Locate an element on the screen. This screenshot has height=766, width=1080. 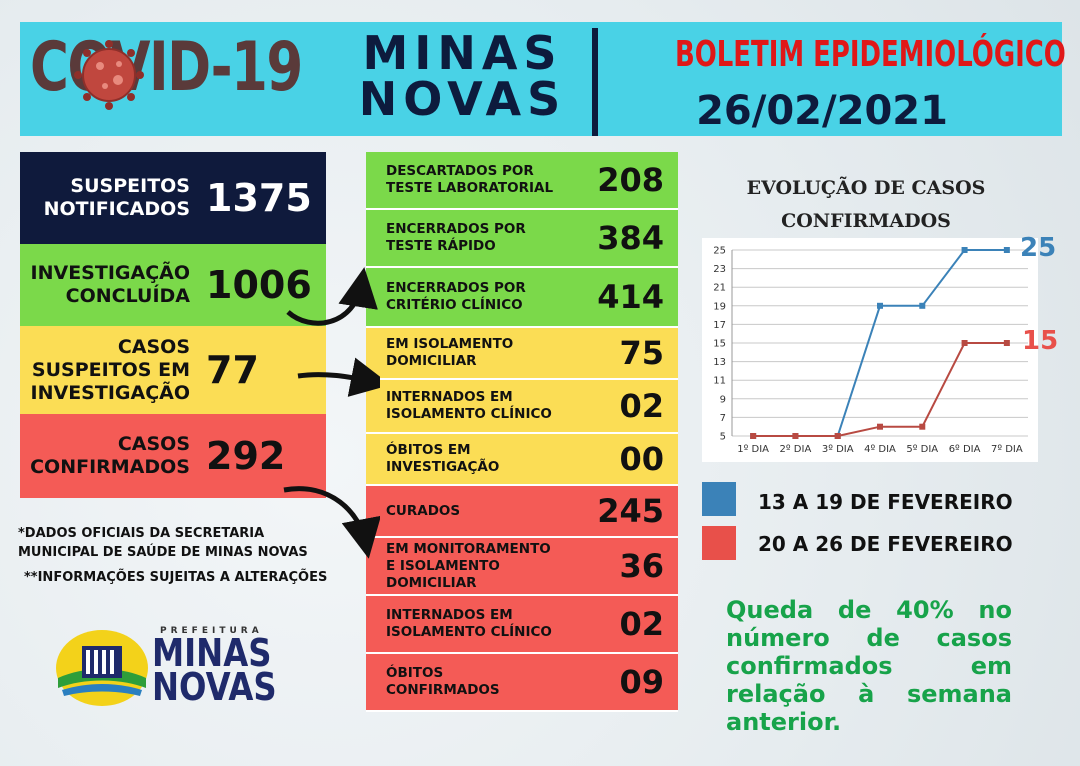
logo-city-name: MINAS NOVAS is located at coordinates (214, 670).